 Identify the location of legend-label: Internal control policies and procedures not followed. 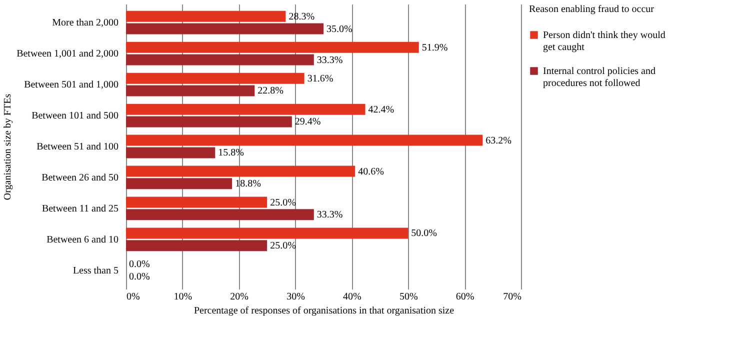
(599, 77).